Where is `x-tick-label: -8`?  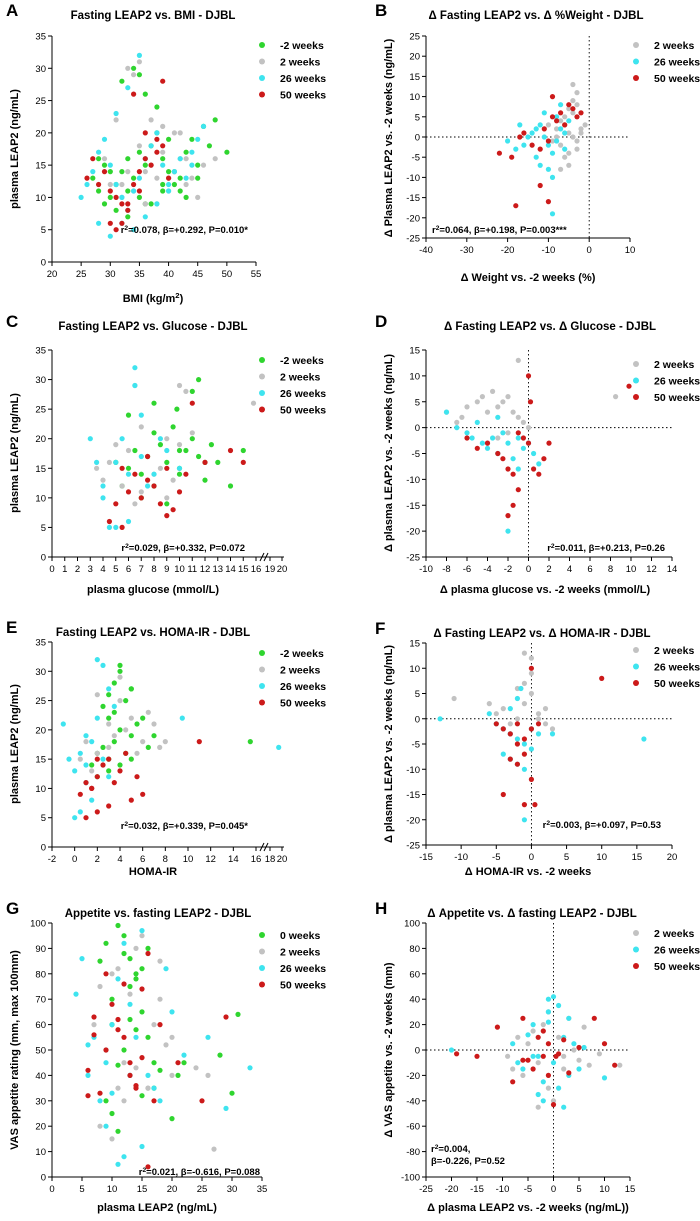
x-tick-label: -8 is located at coordinates (446, 569).